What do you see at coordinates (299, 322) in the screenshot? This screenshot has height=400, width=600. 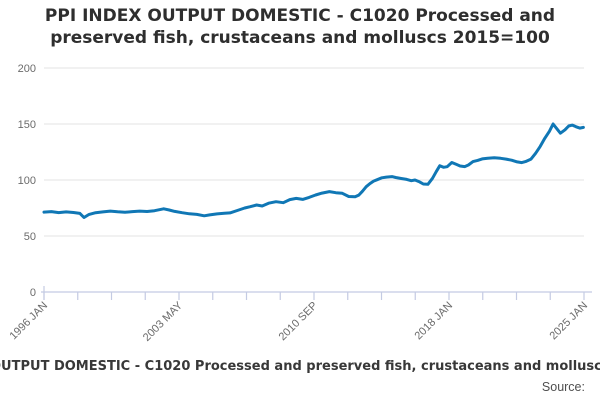 I see `x-axis-tick-label: 2010 SEP` at bounding box center [299, 322].